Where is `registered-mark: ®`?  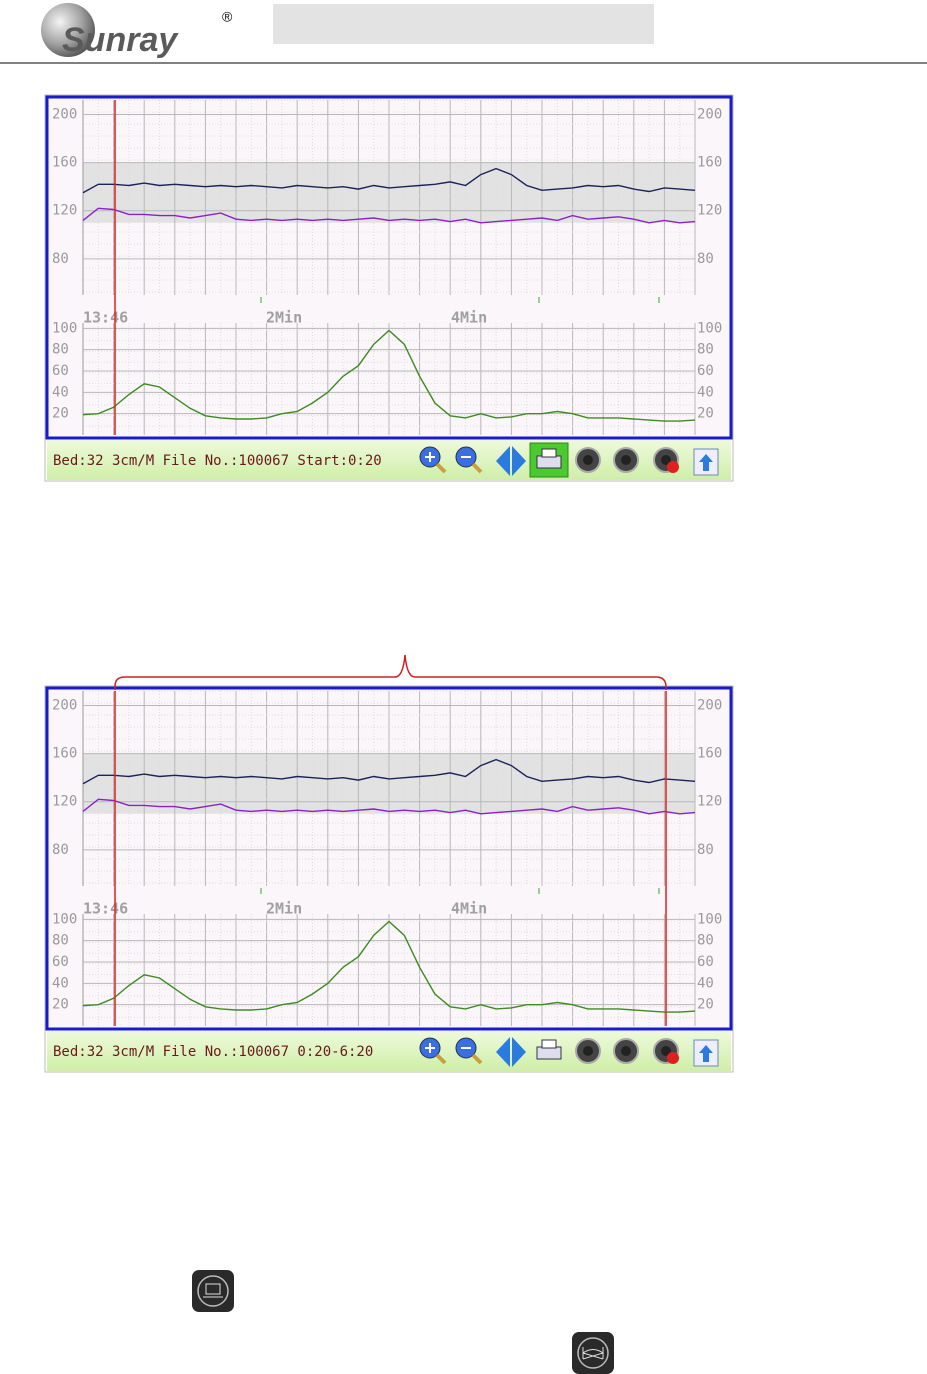
registered-mark: ® is located at coordinates (227, 17).